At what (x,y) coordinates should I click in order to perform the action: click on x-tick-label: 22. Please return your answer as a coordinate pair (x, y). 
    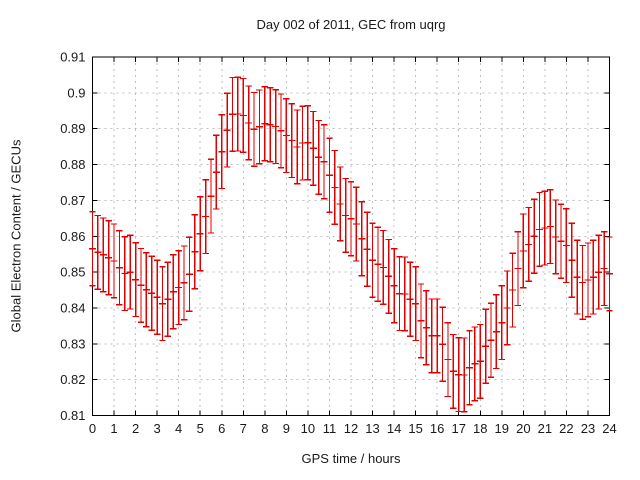
    Looking at the image, I should click on (566, 428).